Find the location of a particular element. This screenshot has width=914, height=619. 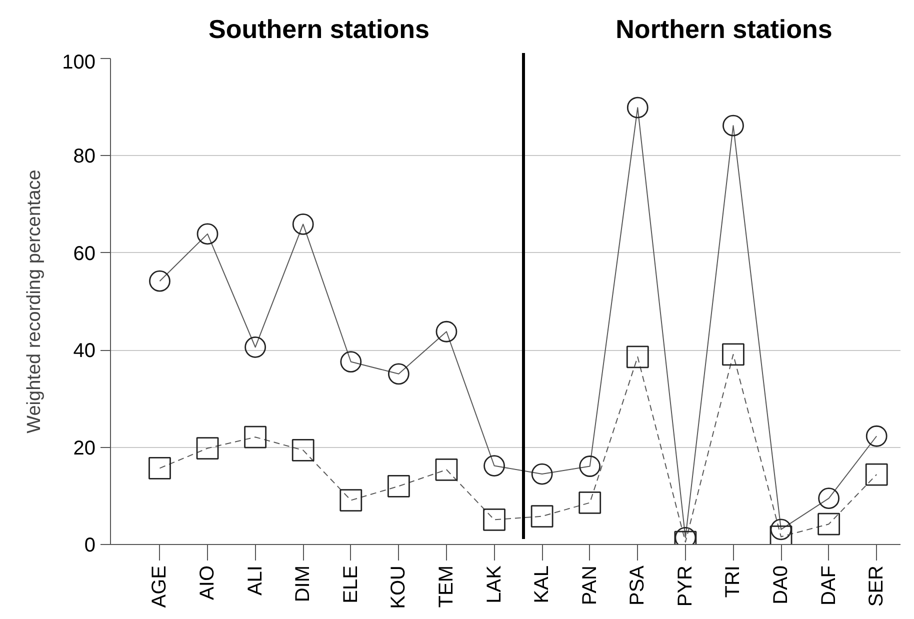

x-tick-label: PYR is located at coordinates (685, 586).